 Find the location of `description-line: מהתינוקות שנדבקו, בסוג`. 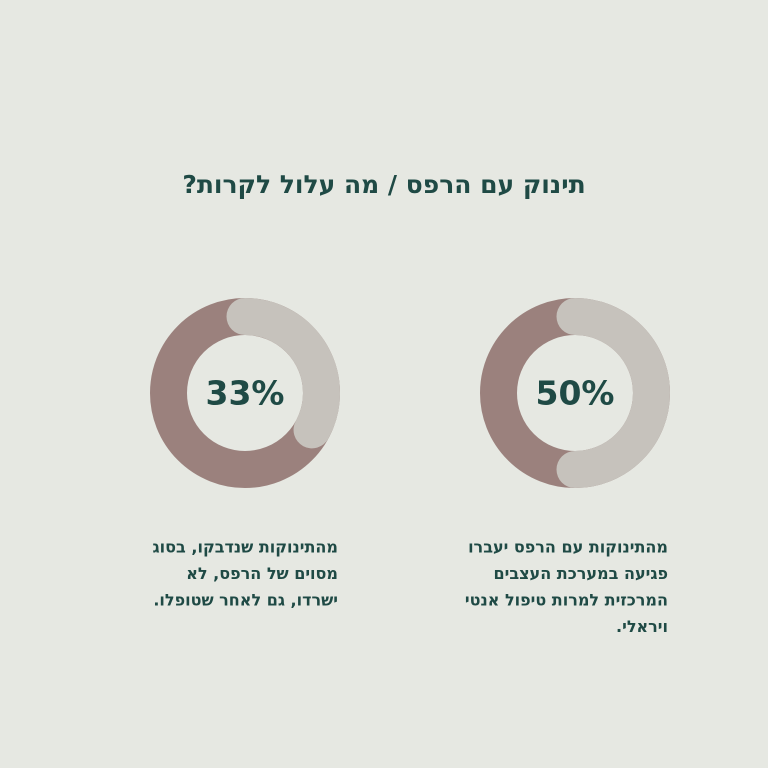

description-line: מהתינוקות שנדבקו, בסוג is located at coordinates (245, 547).